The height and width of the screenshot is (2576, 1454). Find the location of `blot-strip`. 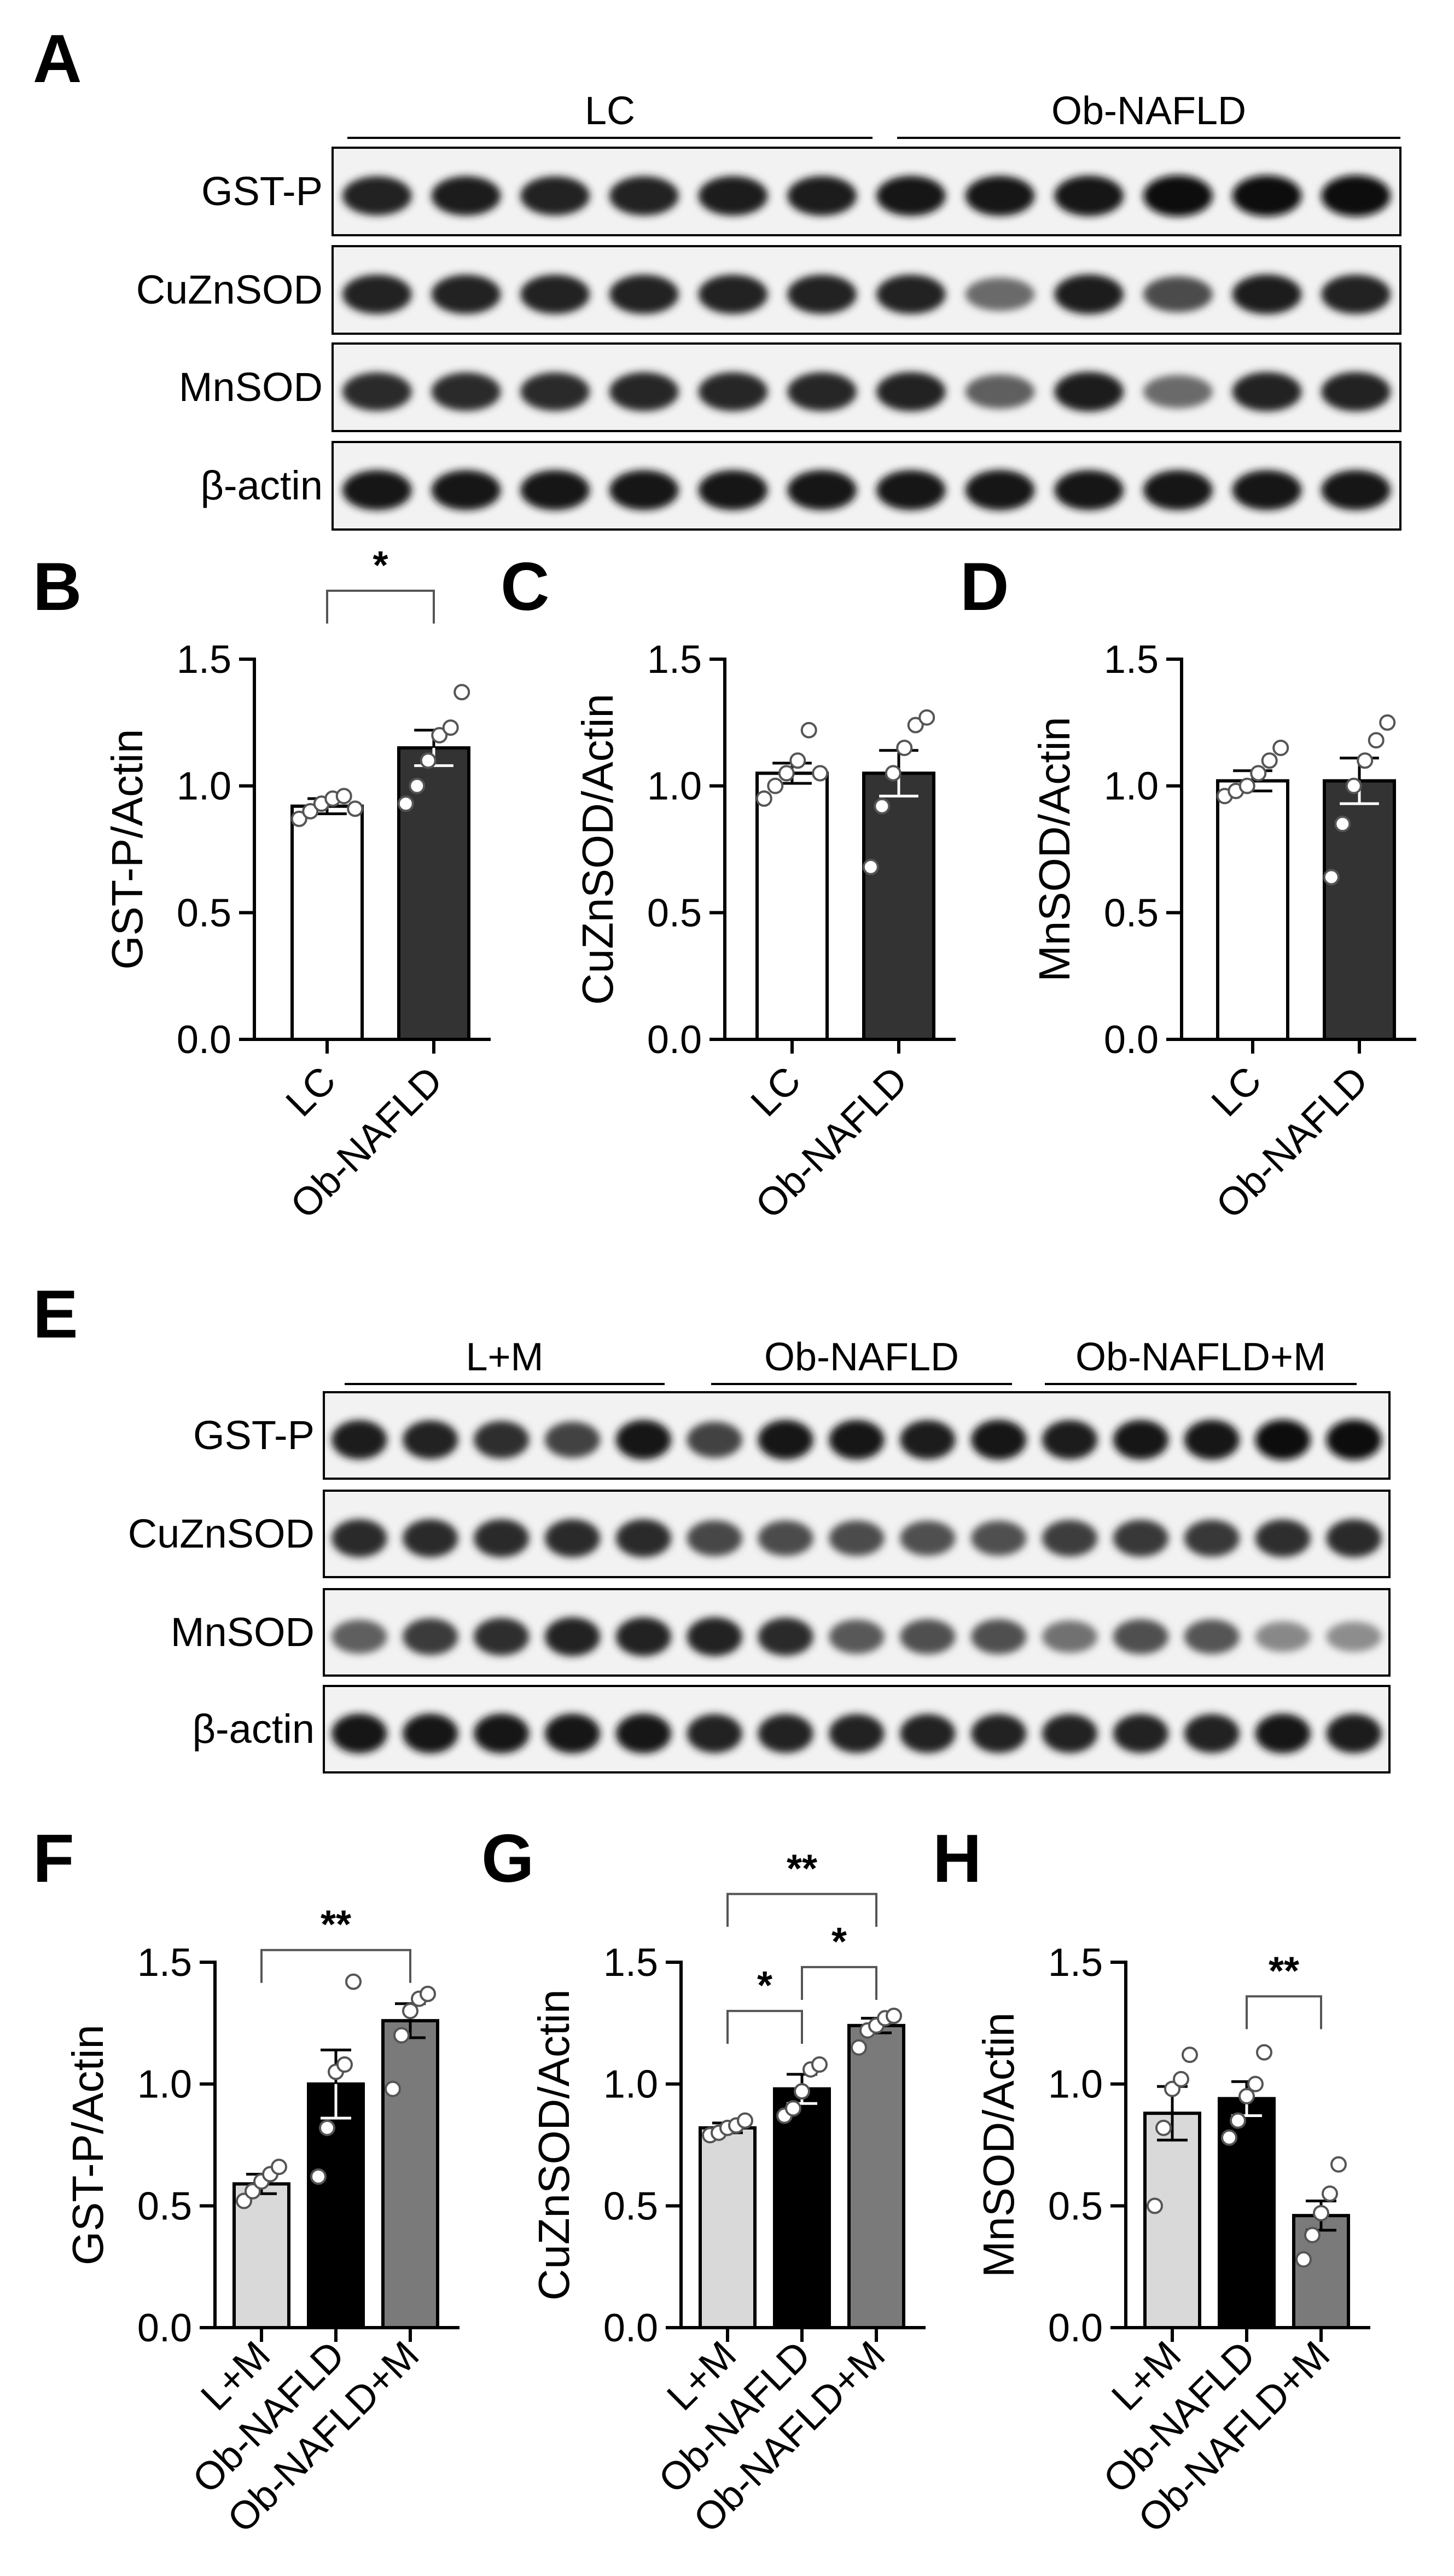

blot-strip is located at coordinates (866, 486).